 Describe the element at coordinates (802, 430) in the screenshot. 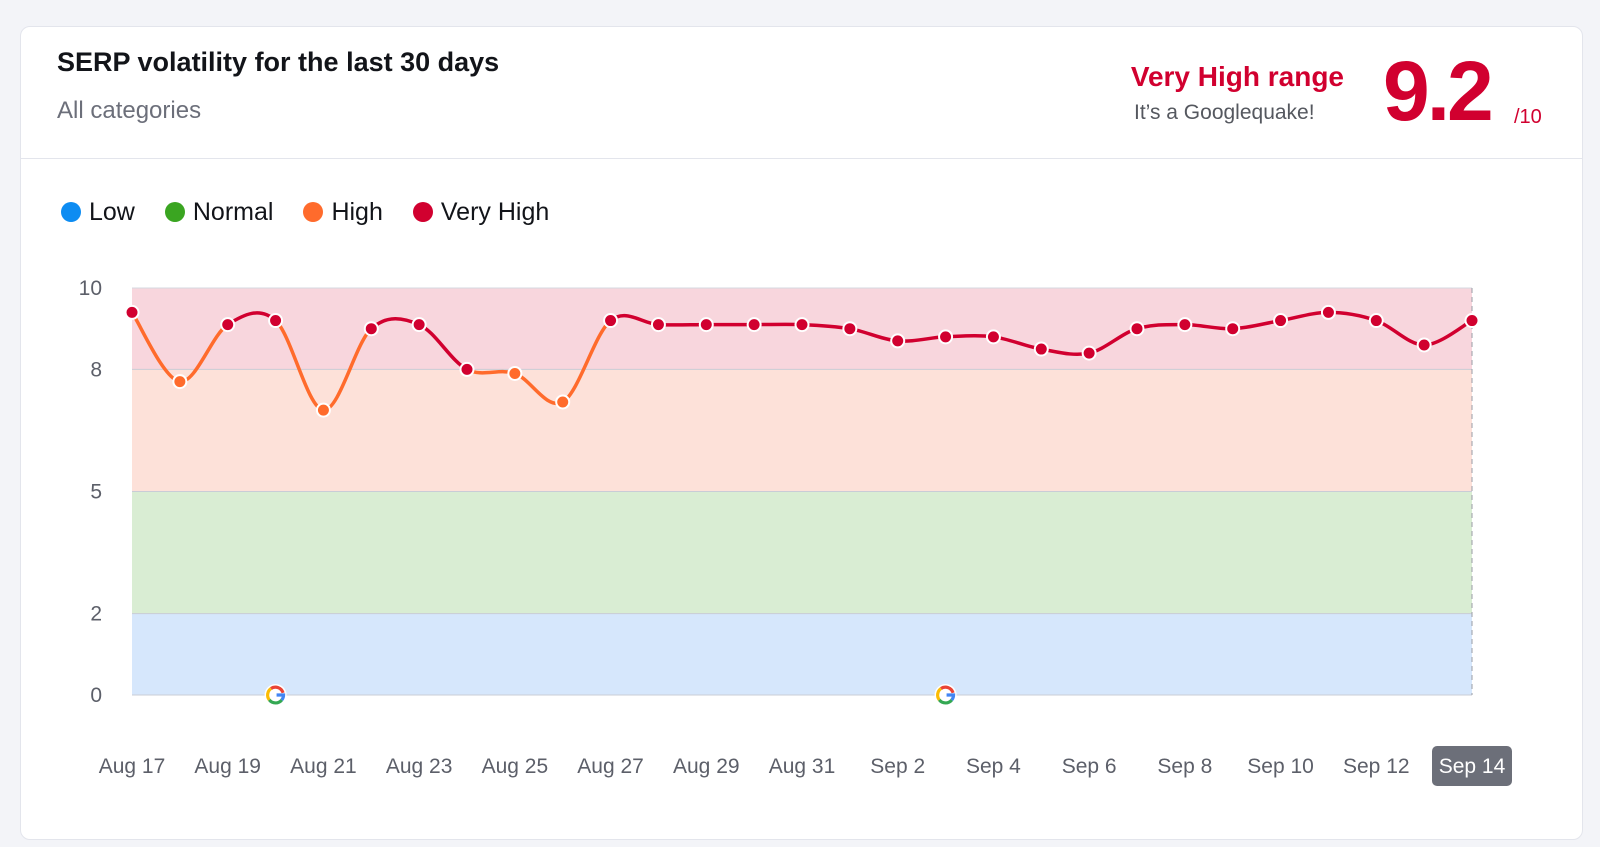

I see `band-high` at that location.